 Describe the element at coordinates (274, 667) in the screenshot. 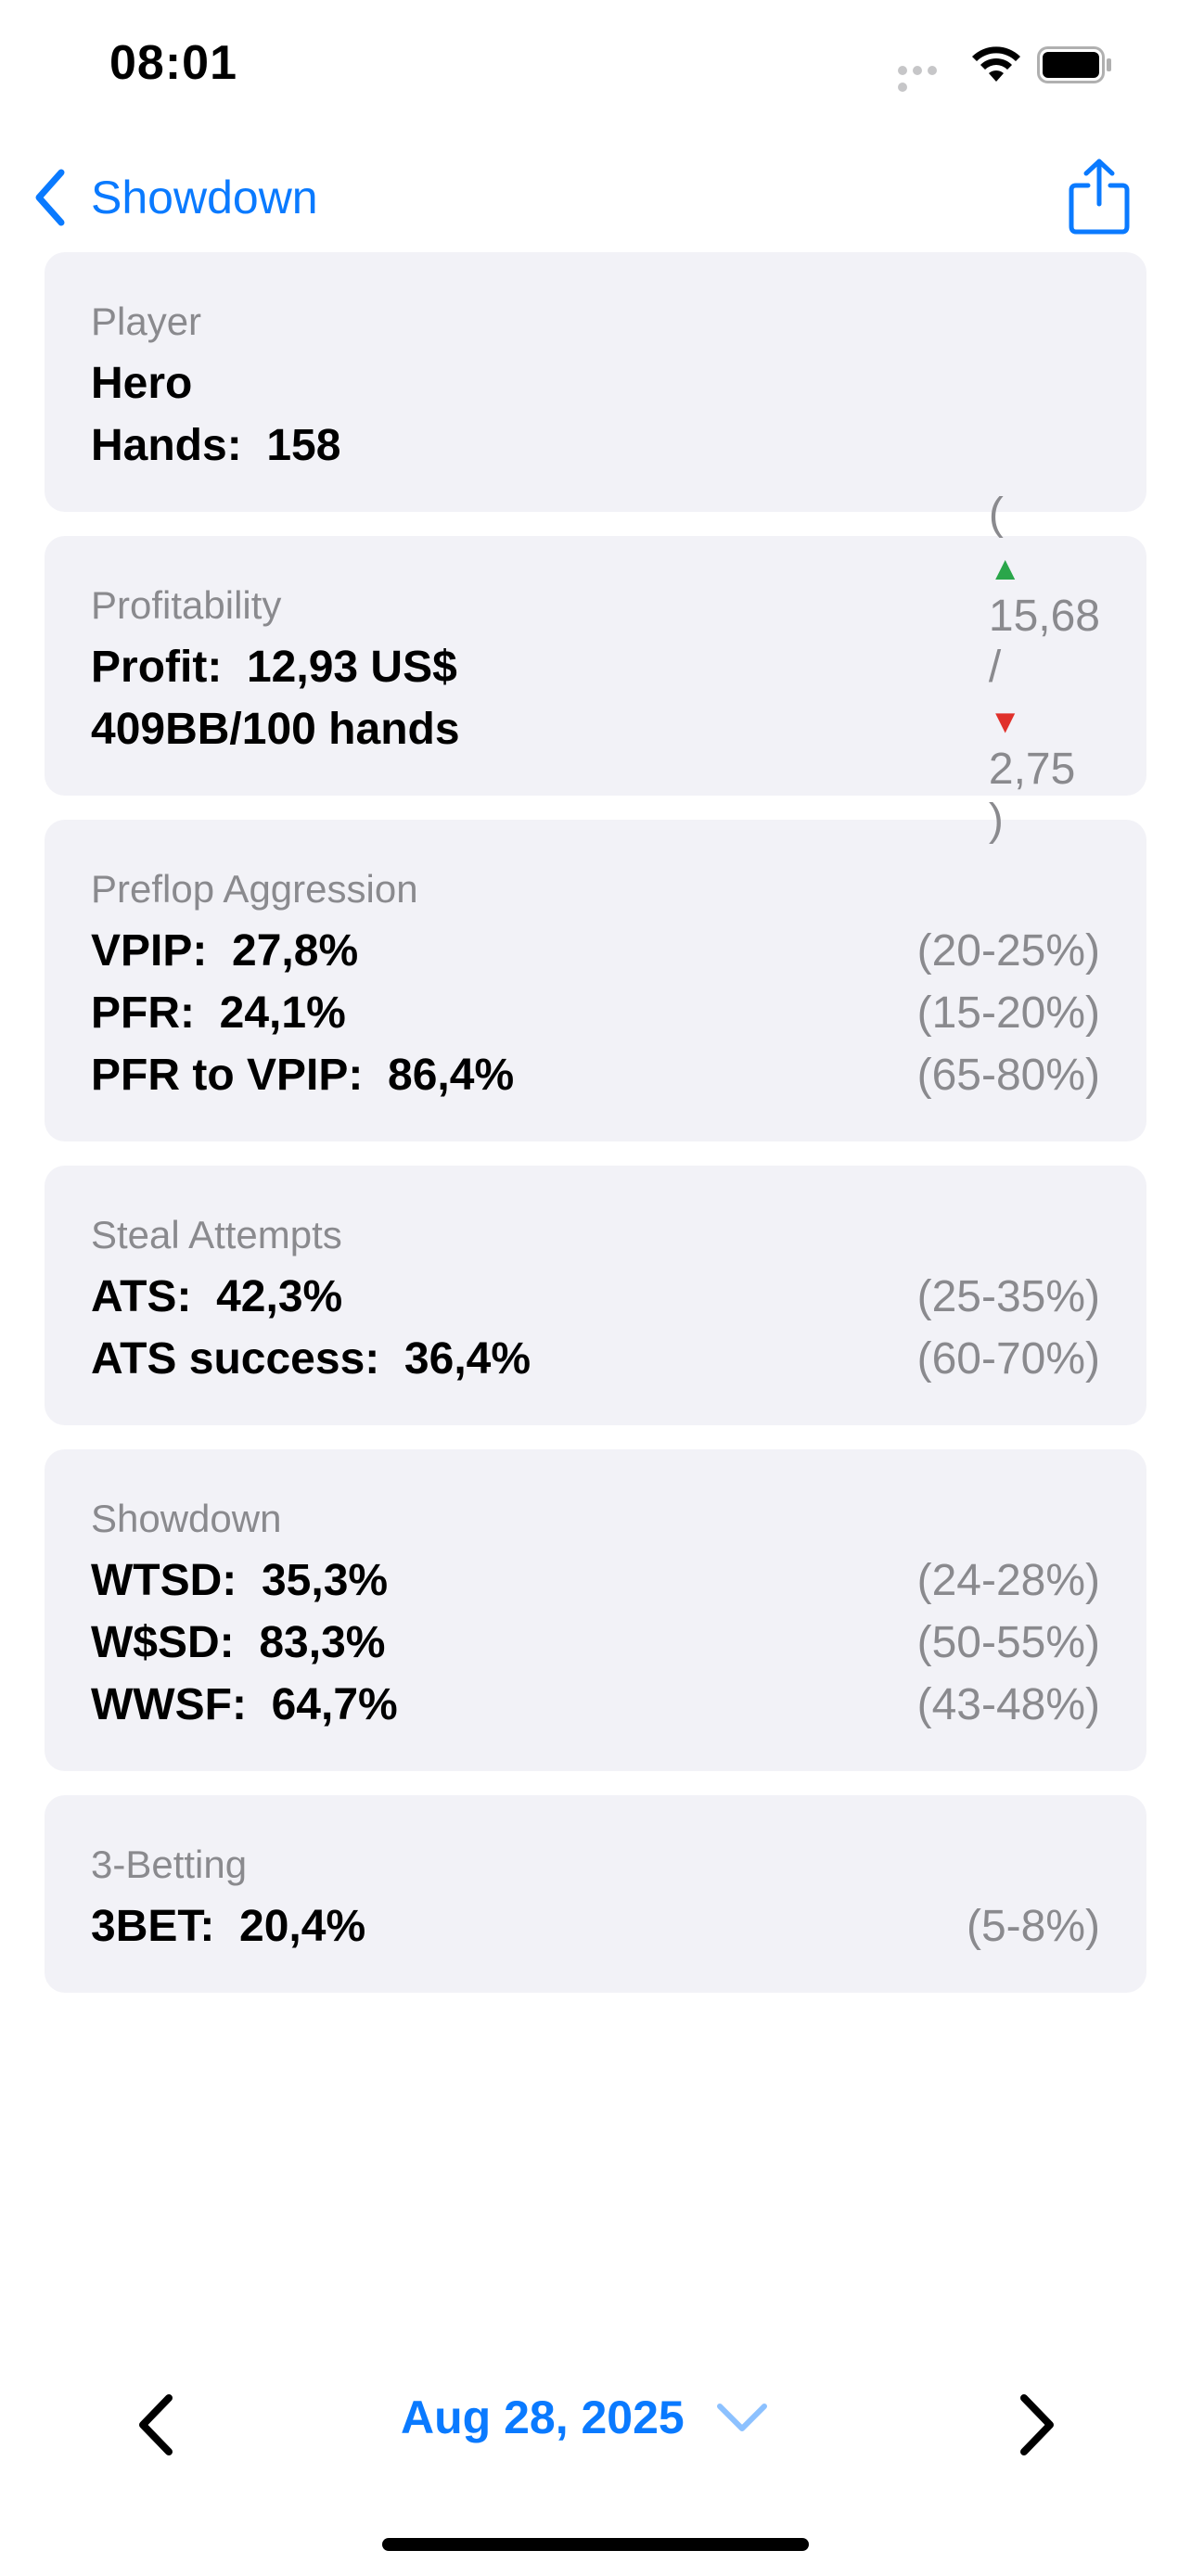

I see `profit-value: Profit: 12,93 US$` at that location.